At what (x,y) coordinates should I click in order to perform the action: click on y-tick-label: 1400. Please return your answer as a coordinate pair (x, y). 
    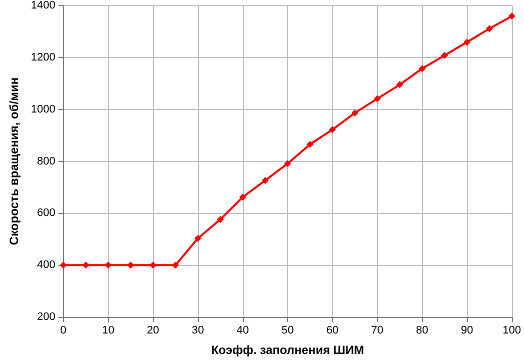
    Looking at the image, I should click on (43, 6).